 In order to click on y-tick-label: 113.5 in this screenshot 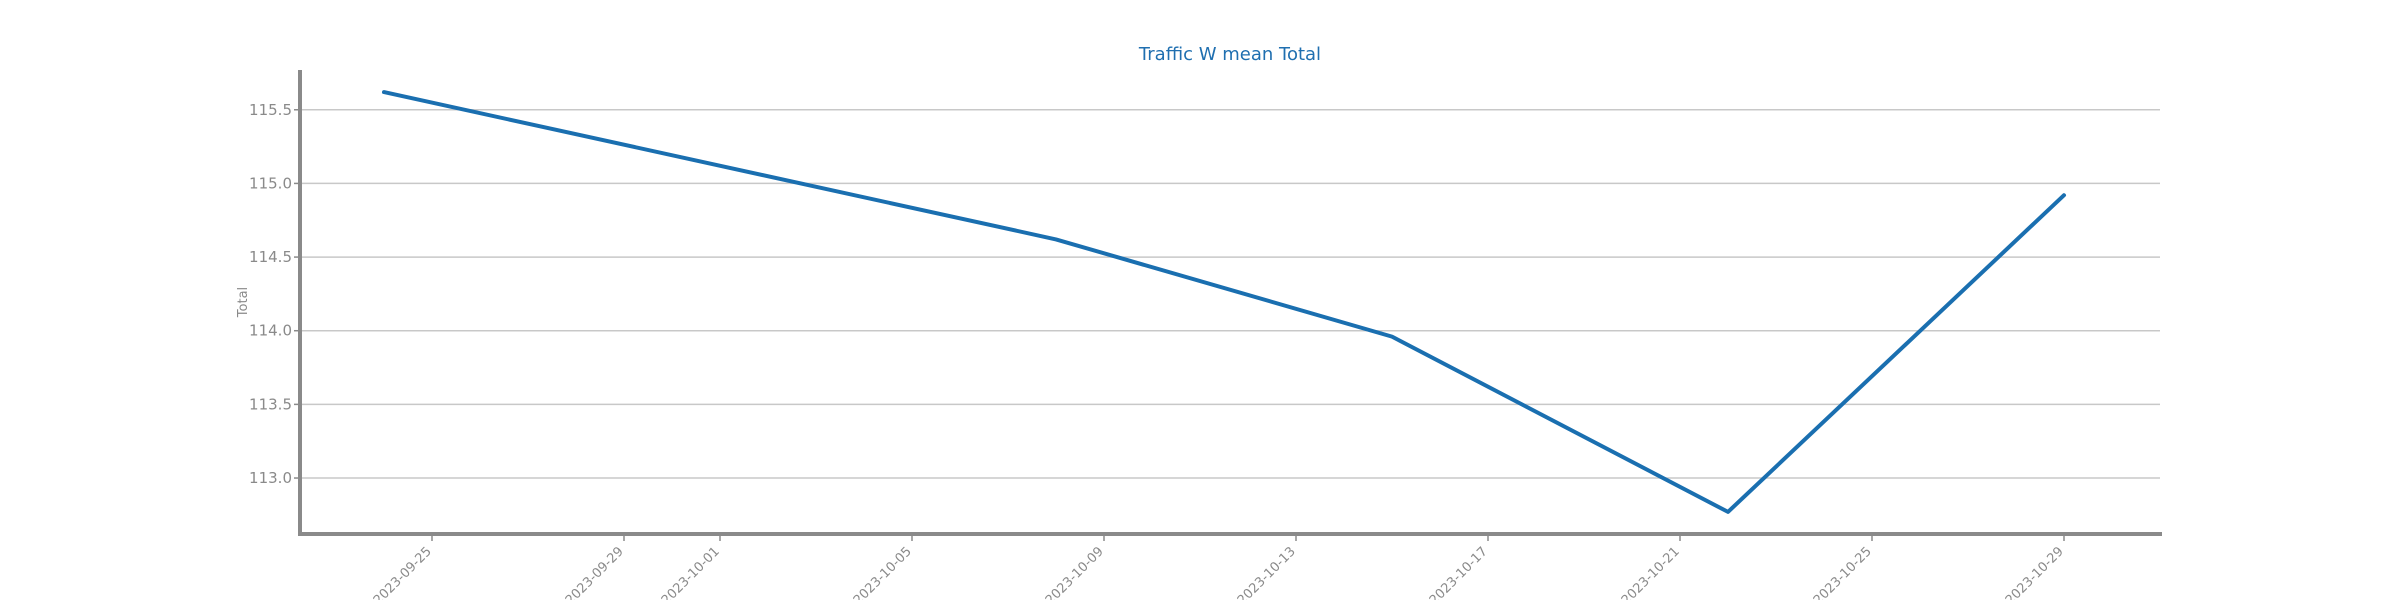, I will do `click(270, 404)`.